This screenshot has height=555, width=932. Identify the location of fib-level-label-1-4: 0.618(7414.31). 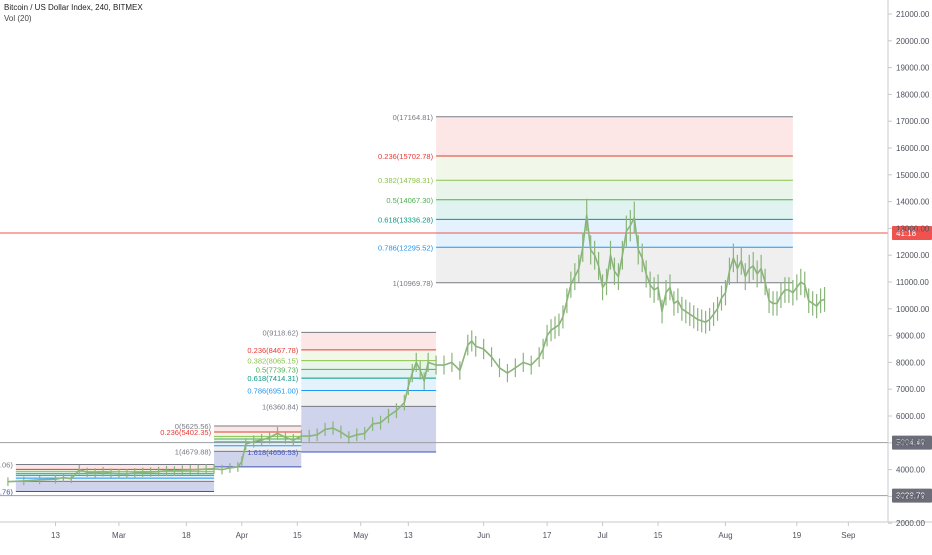
(272, 378).